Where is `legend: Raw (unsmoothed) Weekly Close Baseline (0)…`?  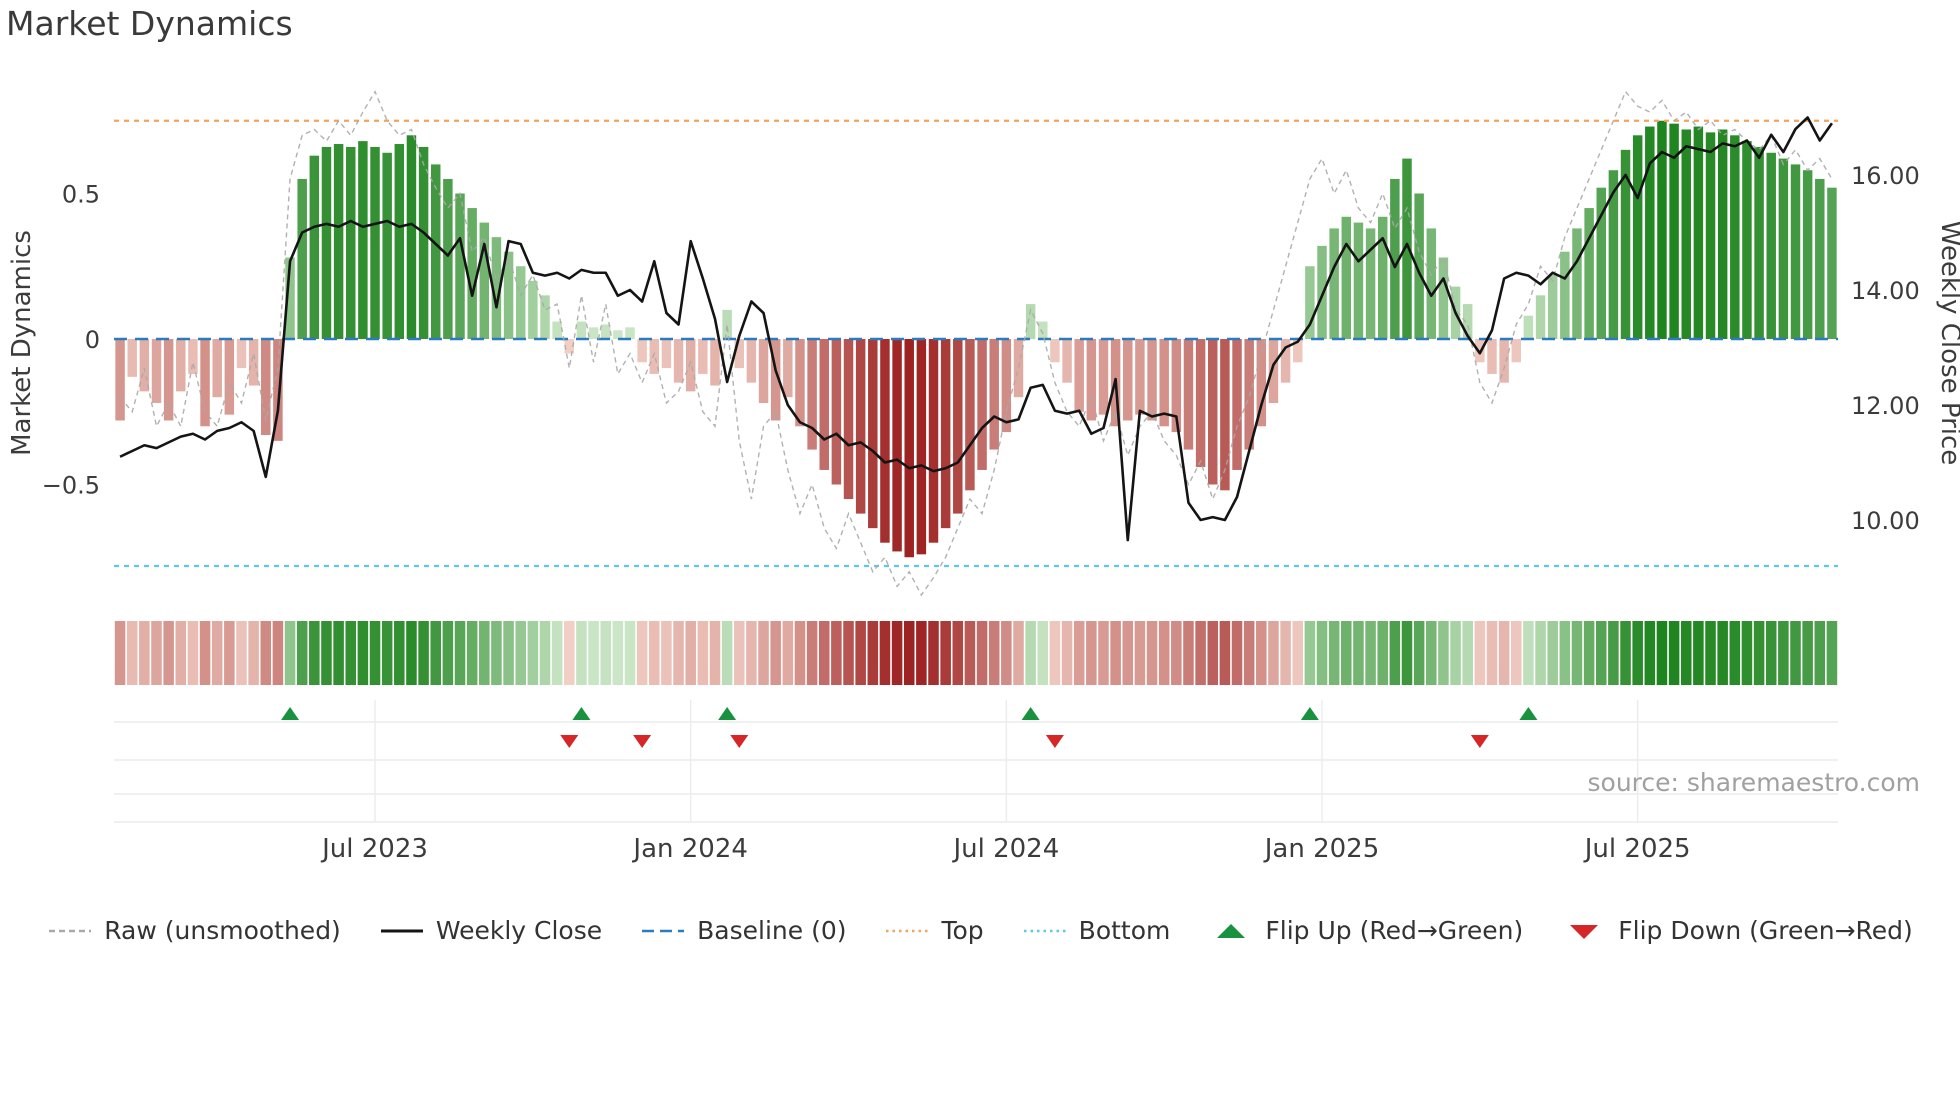 legend: Raw (unsmoothed) Weekly Close Baseline (0)… is located at coordinates (980, 930).